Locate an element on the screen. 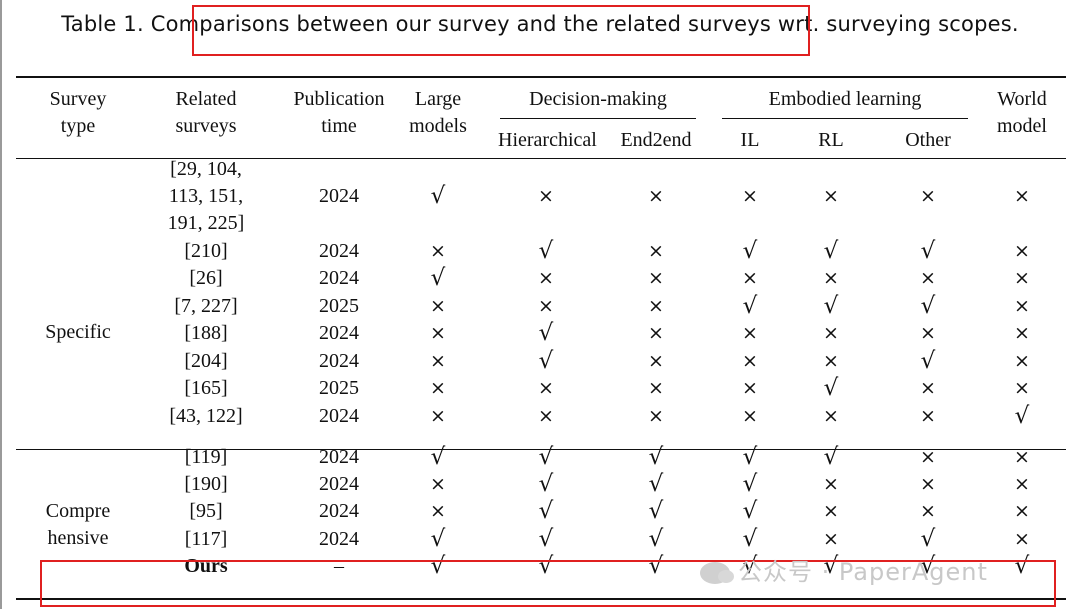 This screenshot has width=1080, height=609. related-survey-cell: [117] is located at coordinates (206, 539).